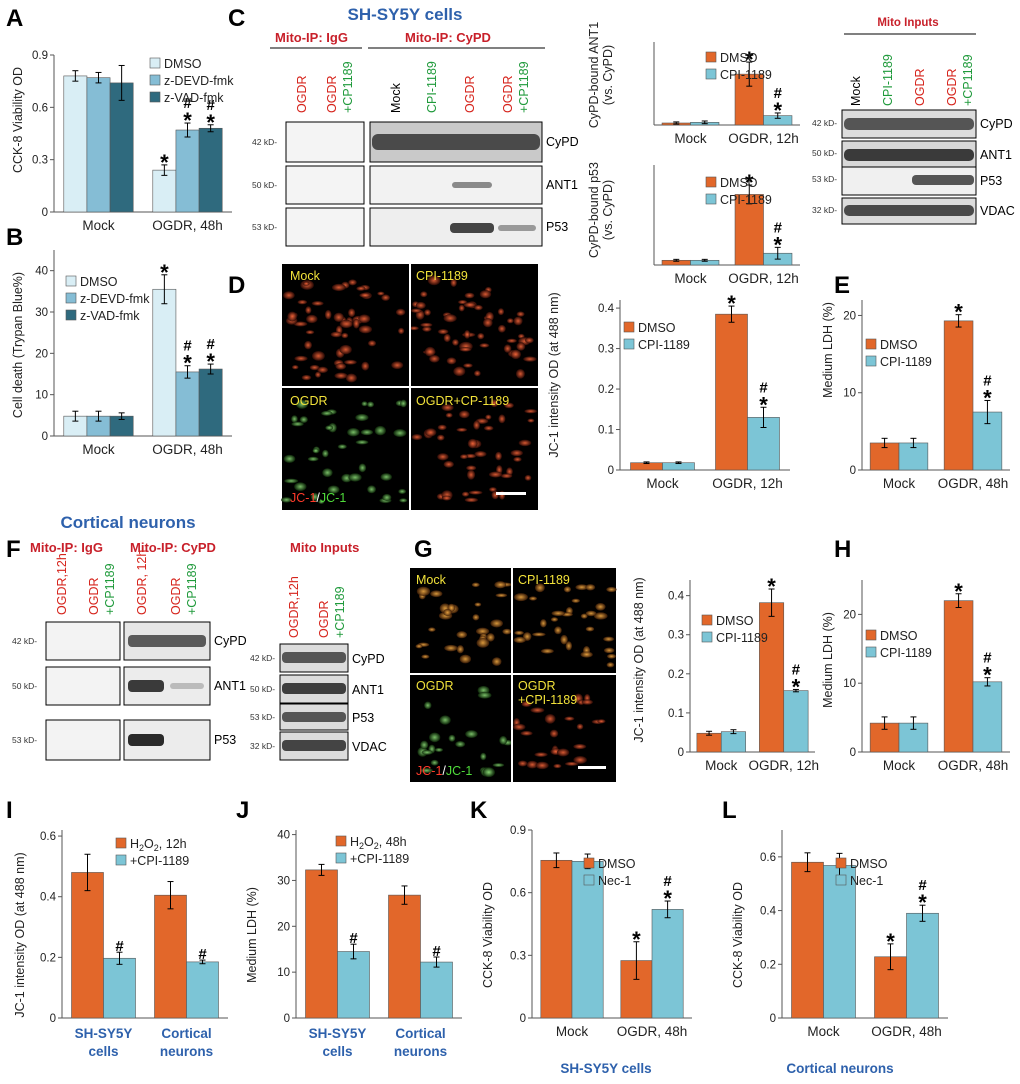 Image resolution: width=1020 pixels, height=1084 pixels. Describe the element at coordinates (738, 935) in the screenshot. I see `ylabel-l: CCK-8 Viability OD` at that location.